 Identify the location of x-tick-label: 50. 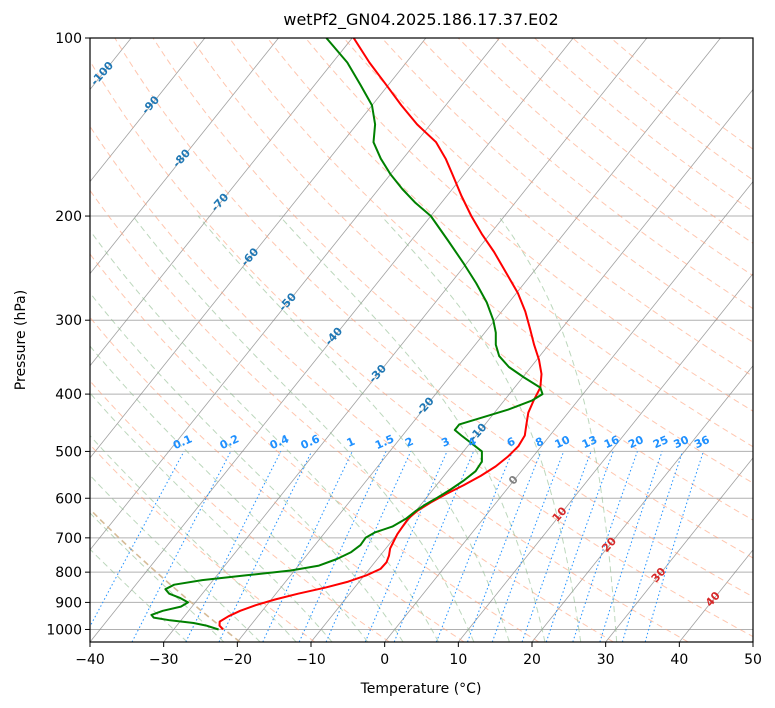
(753, 660).